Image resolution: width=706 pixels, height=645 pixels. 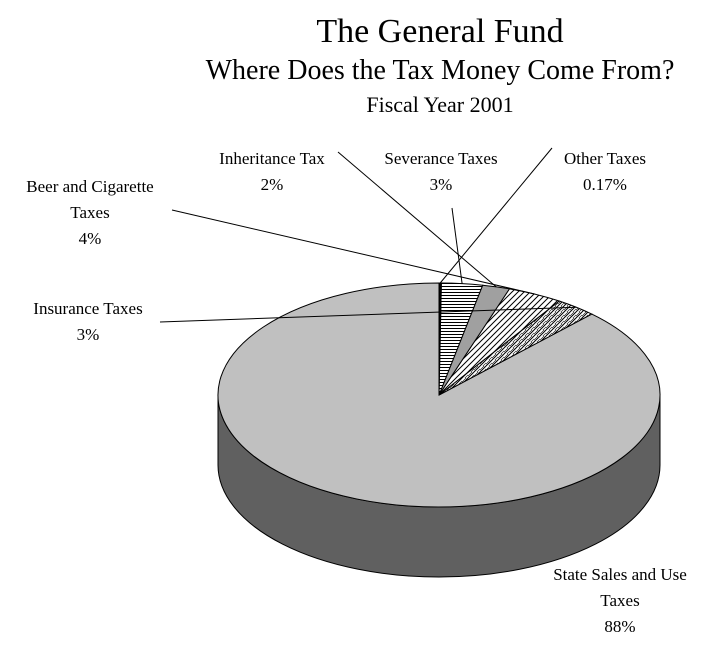 What do you see at coordinates (272, 158) in the screenshot?
I see `slice-name-label-inheritance-tax: Inheritance Tax` at bounding box center [272, 158].